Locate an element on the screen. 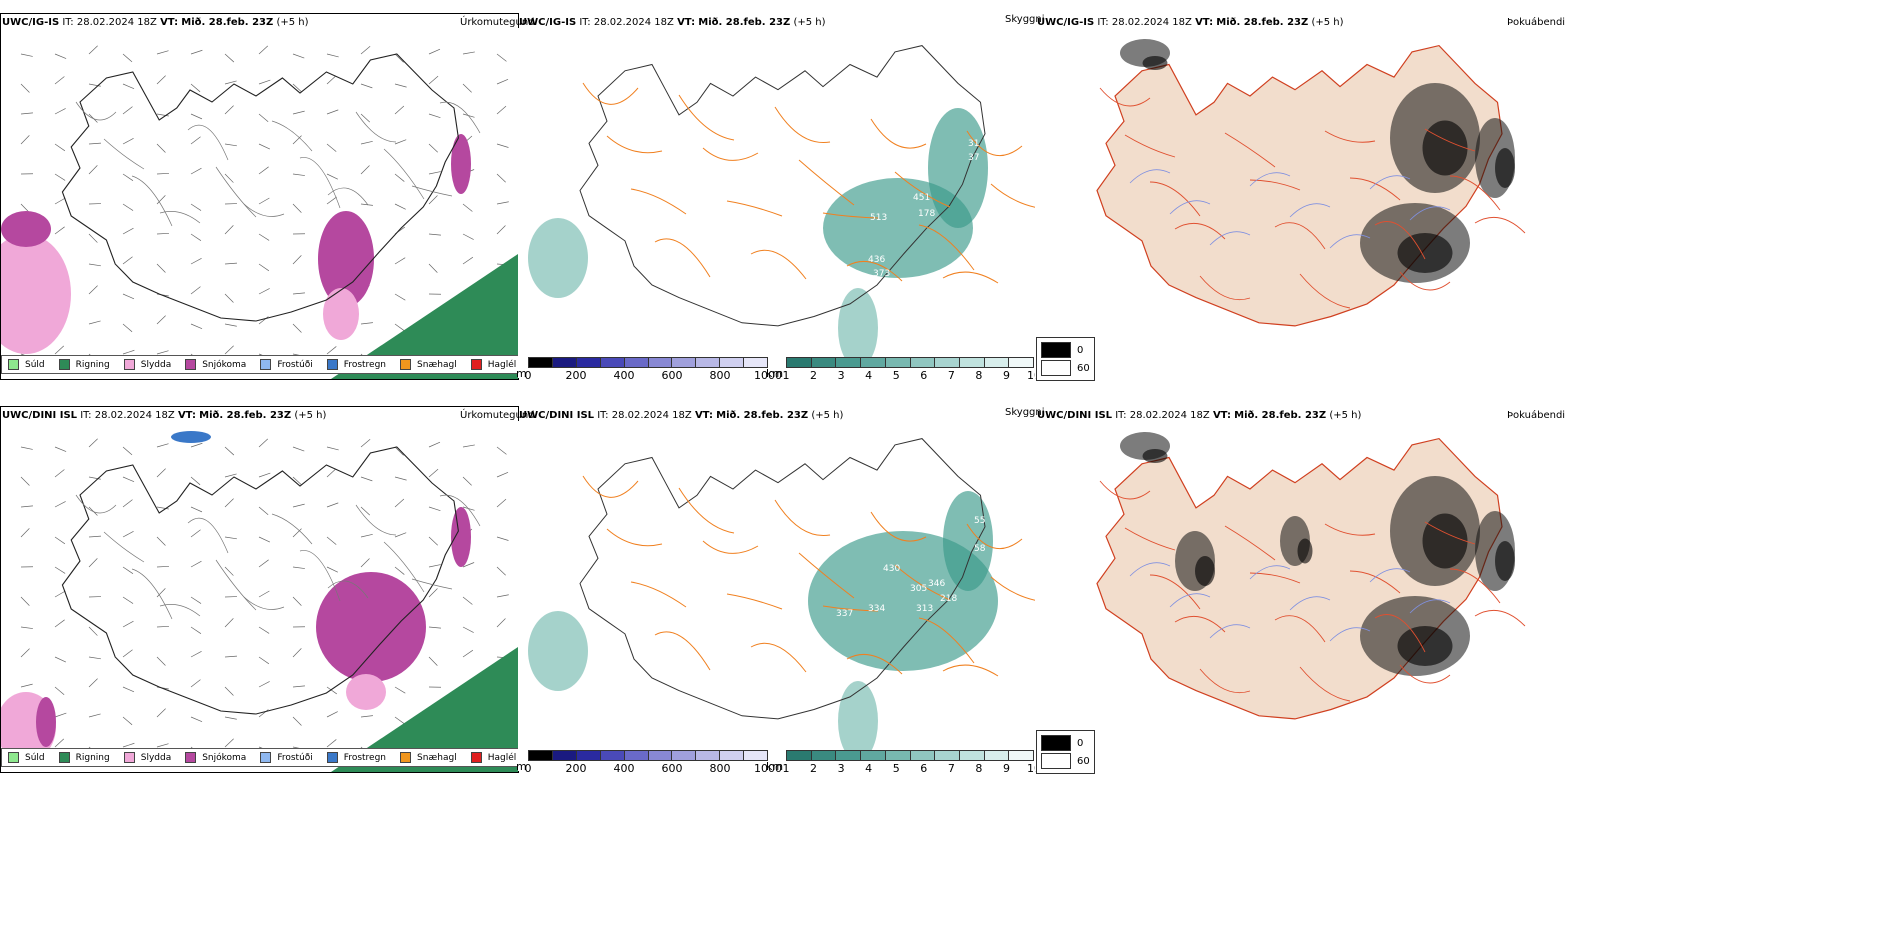 The height and width of the screenshot is (950, 1900). fog-legend-max: 60 is located at coordinates (1083, 368).